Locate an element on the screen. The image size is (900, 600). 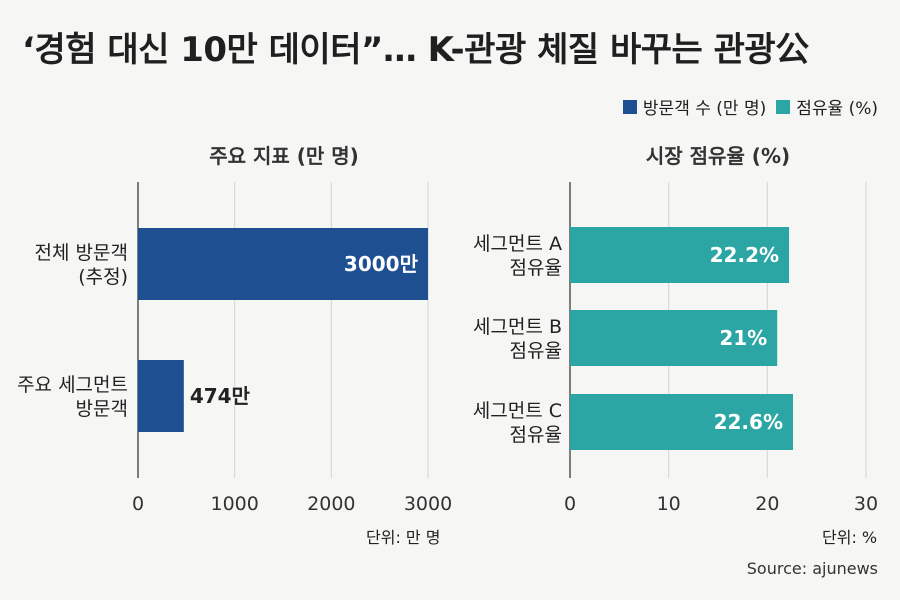
left-panel-title: 주요 지표 (만 명) is located at coordinates (284, 156).